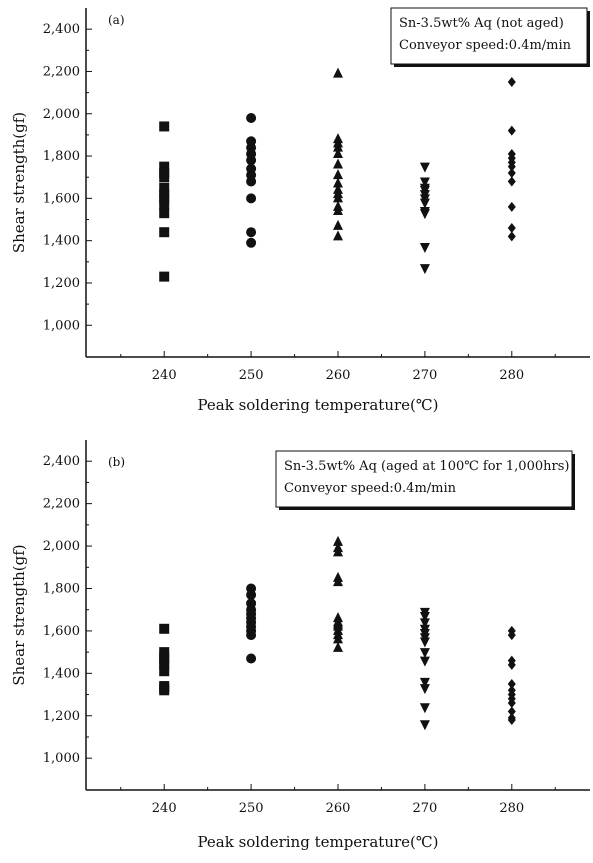 This screenshot has width=593, height=863. What do you see at coordinates (481, 23) in the screenshot?
I see `legend-line: Sn-3.5wt% Aq (not aged)` at bounding box center [481, 23].